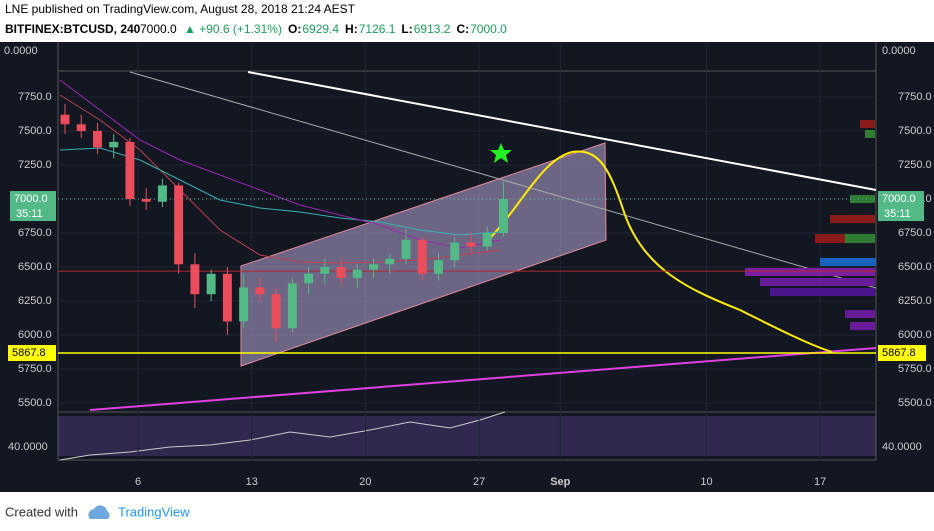 The width and height of the screenshot is (934, 531). I want to click on x-tick-label: 6, so click(138, 482).